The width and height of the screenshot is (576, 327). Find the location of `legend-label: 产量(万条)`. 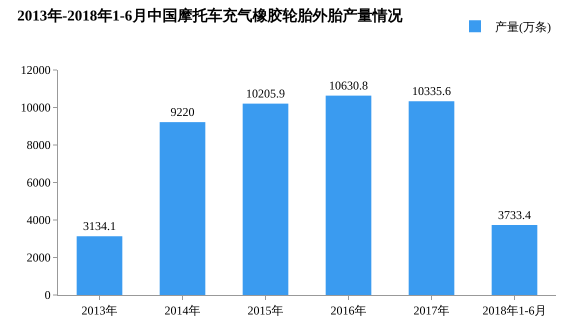

legend-label: 产量(万条) is located at coordinates (523, 27).